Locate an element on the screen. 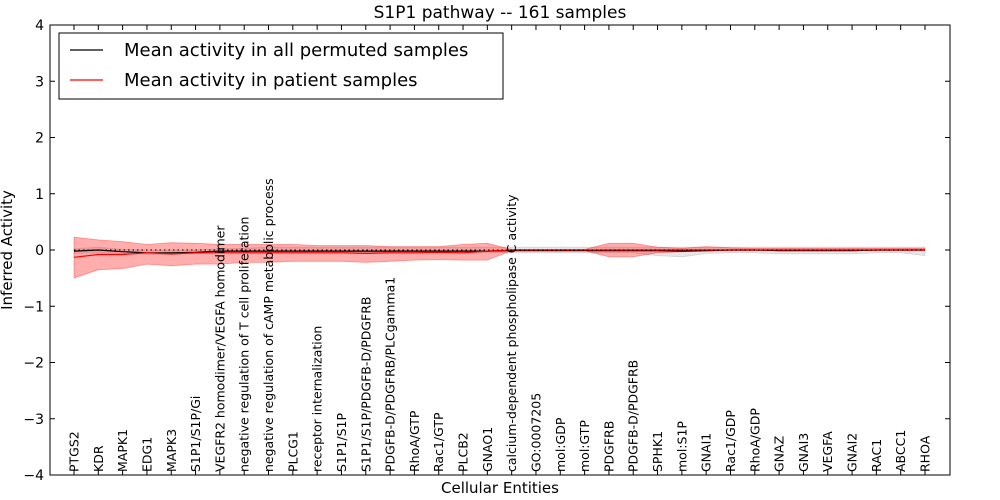 The image size is (1000, 500). x-tick-label: mol:S1P is located at coordinates (681, 446).